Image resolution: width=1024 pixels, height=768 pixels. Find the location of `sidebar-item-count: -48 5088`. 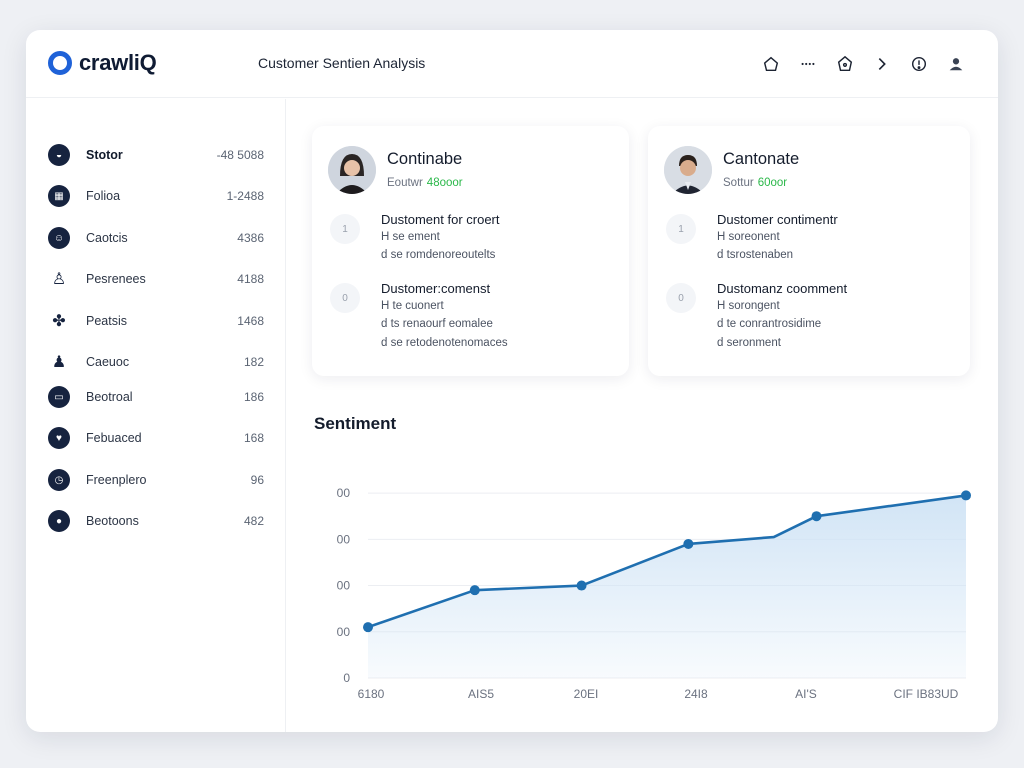

sidebar-item-count: -48 5088 is located at coordinates (240, 155).